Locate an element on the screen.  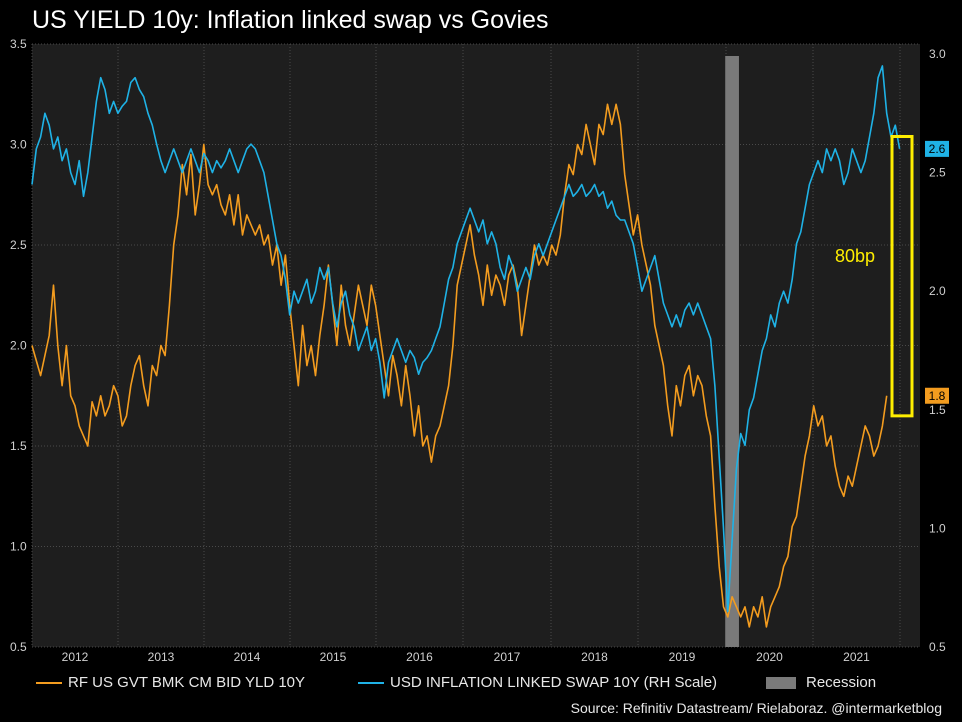
annotation-label: 80bp is located at coordinates (855, 256).